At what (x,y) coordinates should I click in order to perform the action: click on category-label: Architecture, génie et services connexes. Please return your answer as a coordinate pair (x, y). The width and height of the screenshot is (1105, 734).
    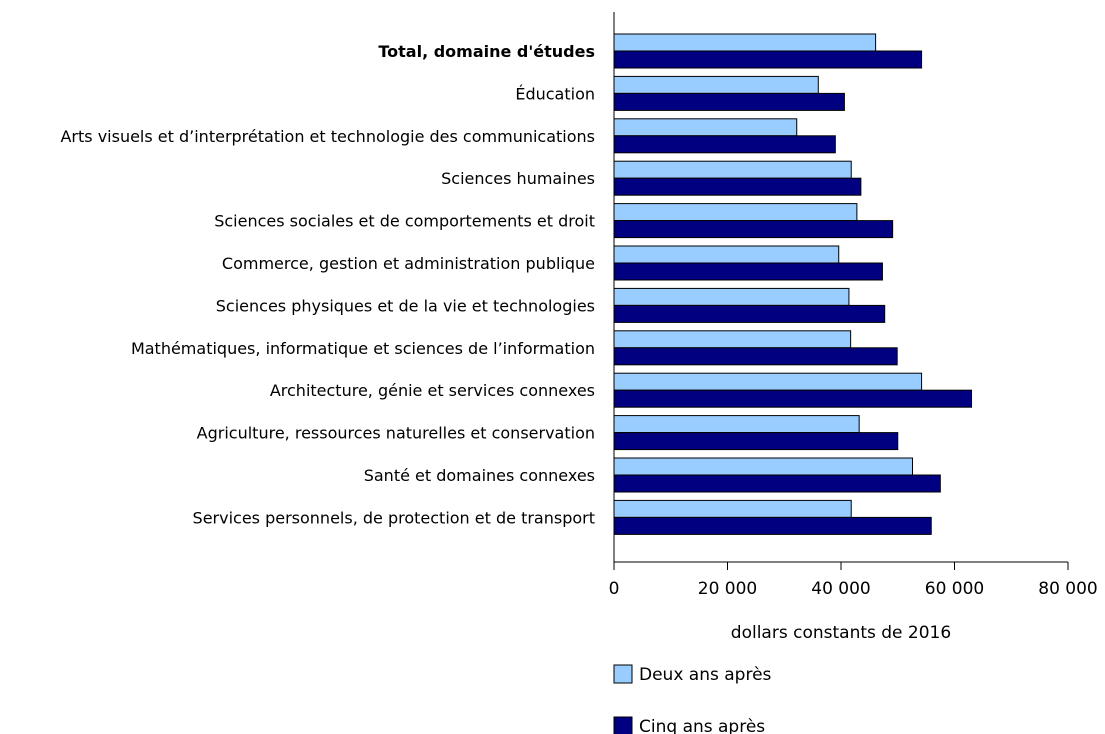
    Looking at the image, I should click on (432, 390).